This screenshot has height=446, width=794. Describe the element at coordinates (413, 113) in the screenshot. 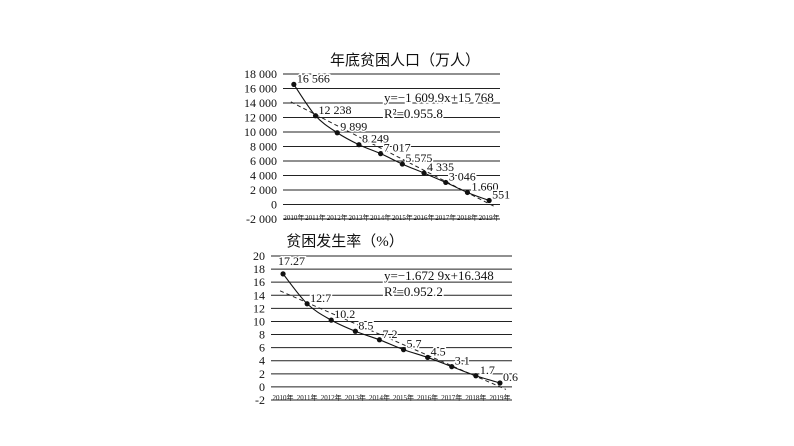

I see `r-squared: R²=0.955 8` at that location.